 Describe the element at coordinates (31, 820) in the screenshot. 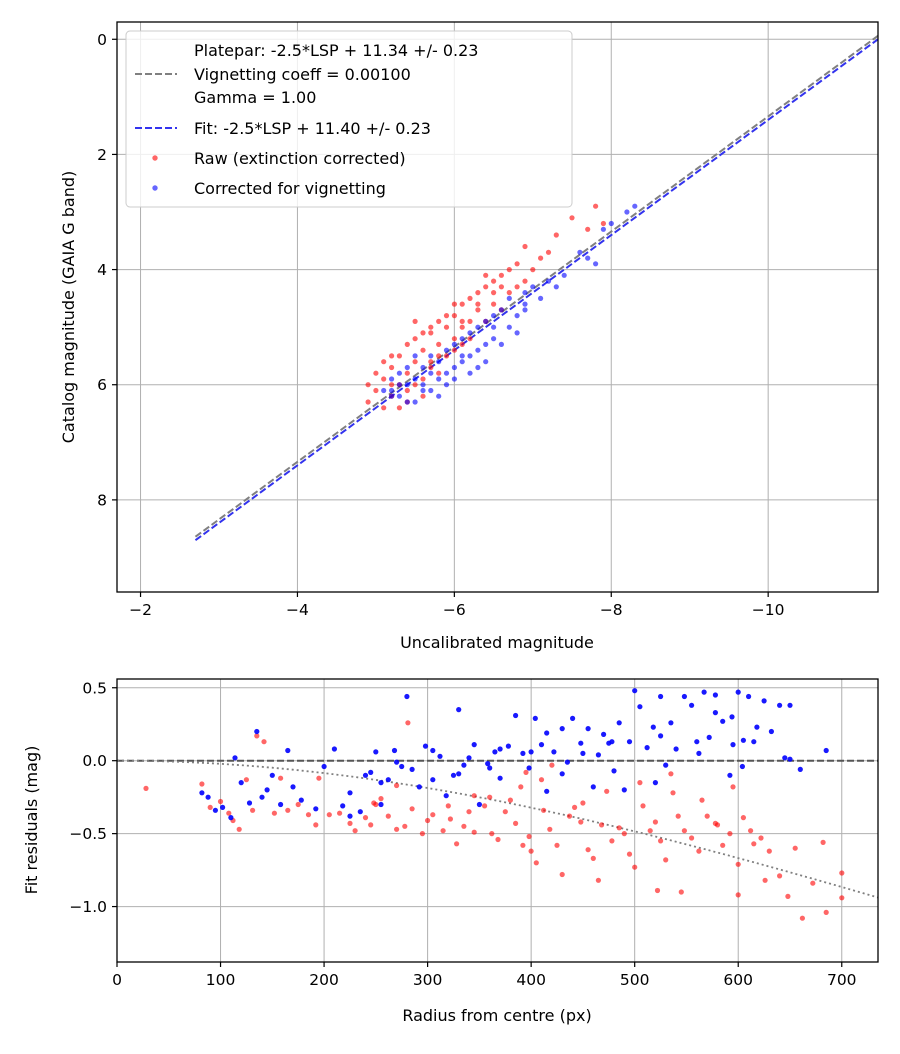

I see `residuals-y-label: Fit residuals (mag)` at that location.